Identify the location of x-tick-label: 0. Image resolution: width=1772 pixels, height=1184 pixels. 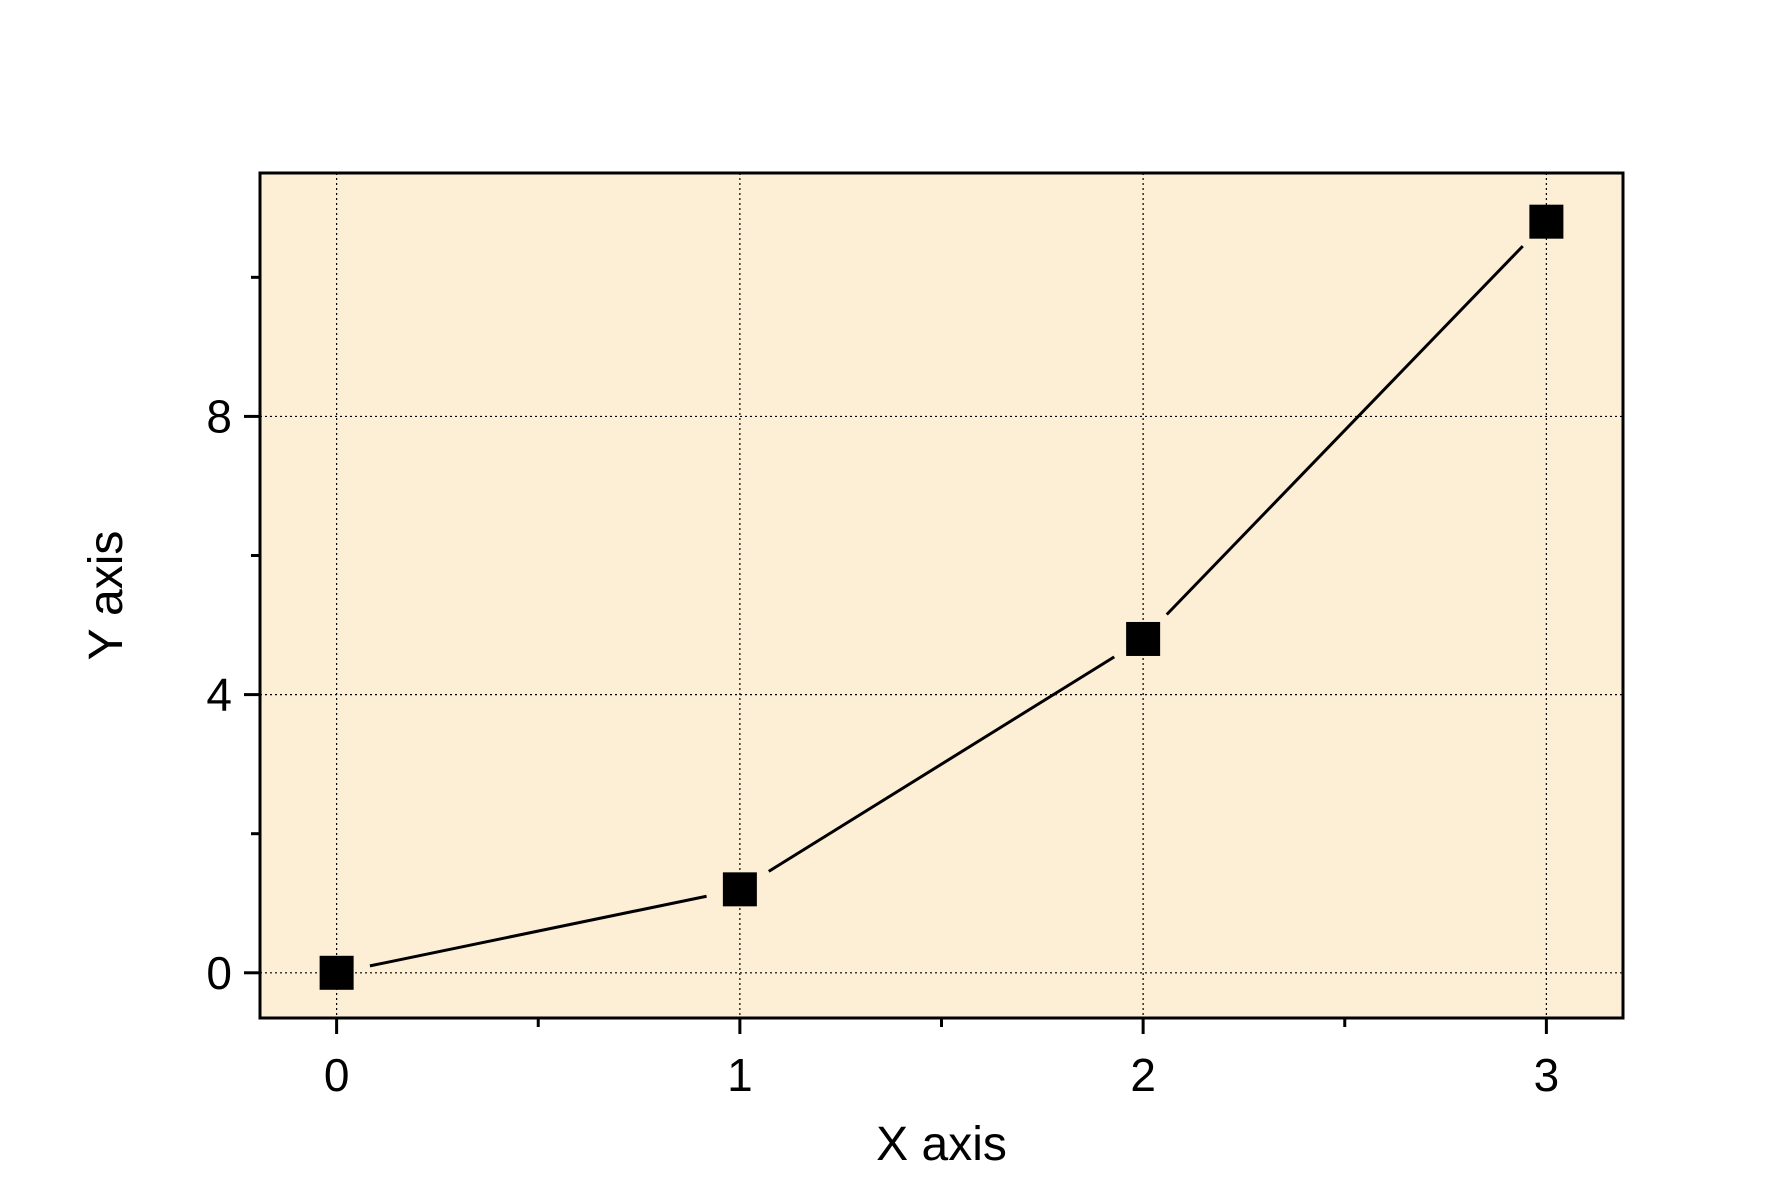
(337, 1075).